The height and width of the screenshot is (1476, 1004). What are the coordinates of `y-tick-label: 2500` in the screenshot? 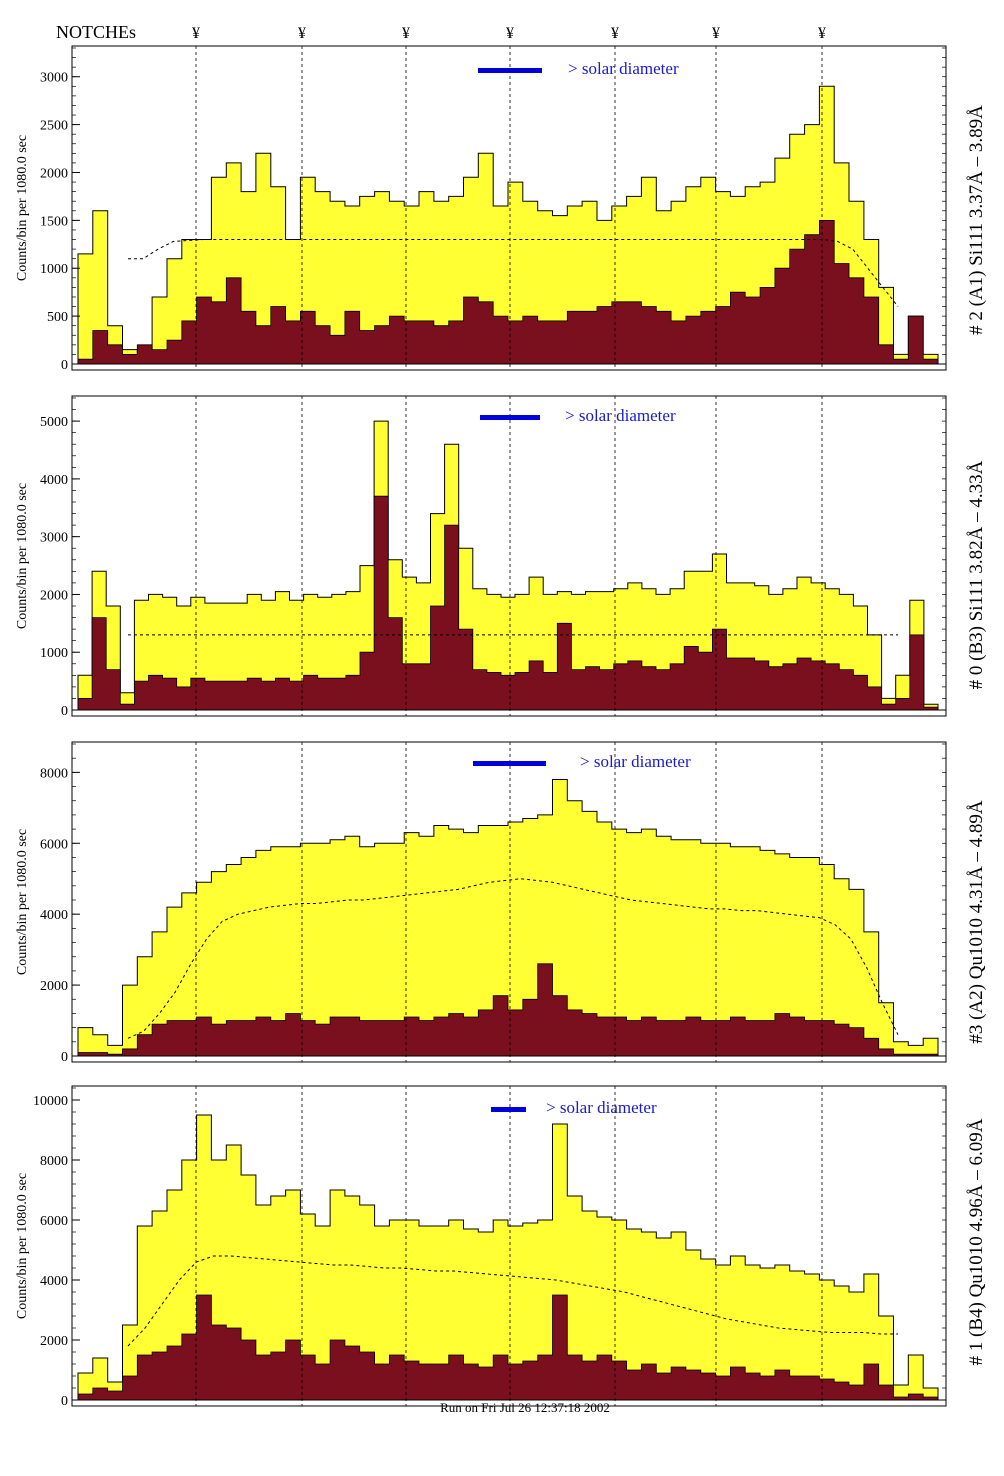 It's located at (54, 126).